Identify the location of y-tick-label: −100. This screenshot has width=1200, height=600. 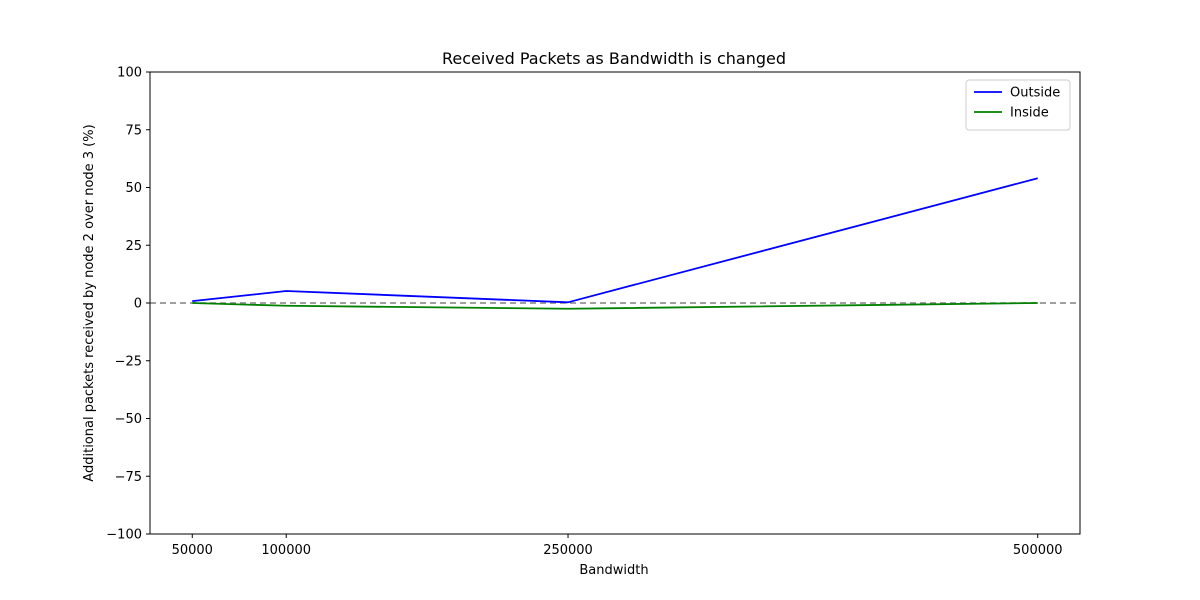
(124, 535).